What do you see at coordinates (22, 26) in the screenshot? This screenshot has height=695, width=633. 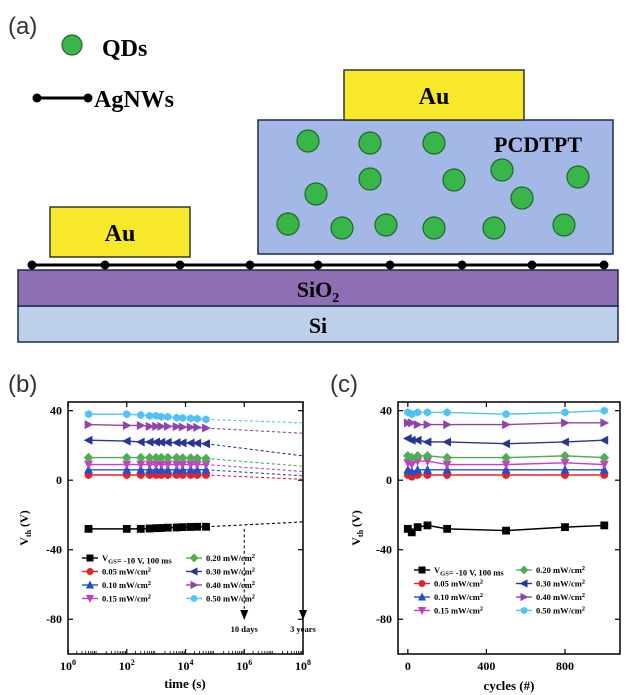 I see `panel-a-label: (a)` at bounding box center [22, 26].